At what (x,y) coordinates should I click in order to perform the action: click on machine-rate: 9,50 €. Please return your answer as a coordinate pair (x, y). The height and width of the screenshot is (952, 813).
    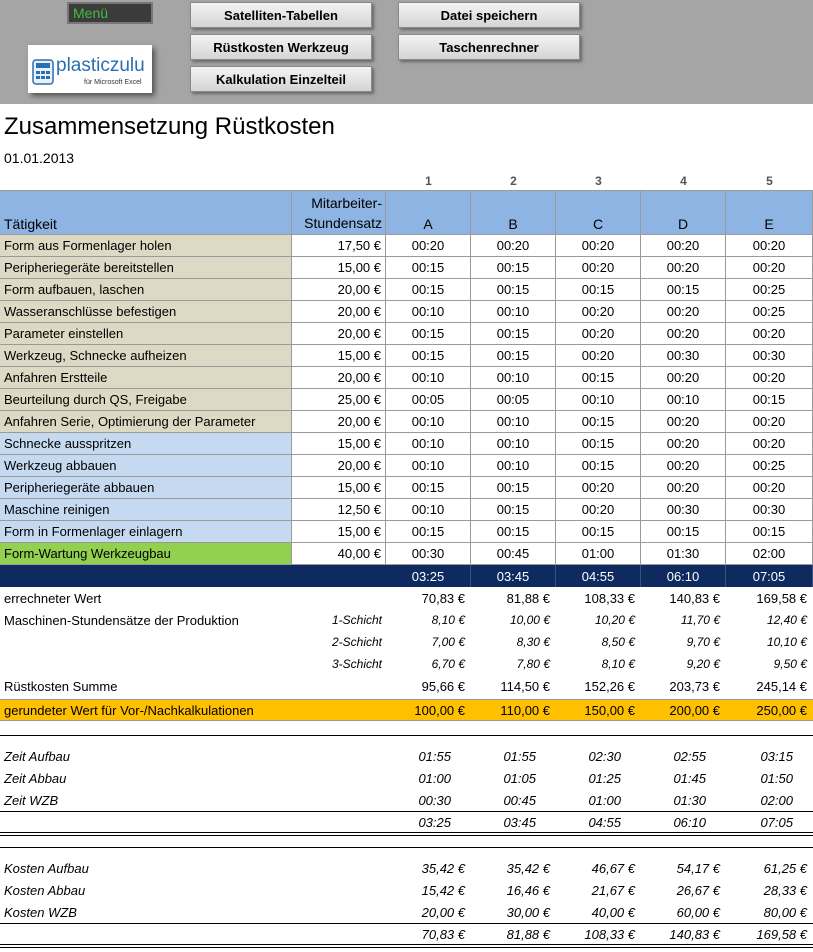
    Looking at the image, I should click on (790, 664).